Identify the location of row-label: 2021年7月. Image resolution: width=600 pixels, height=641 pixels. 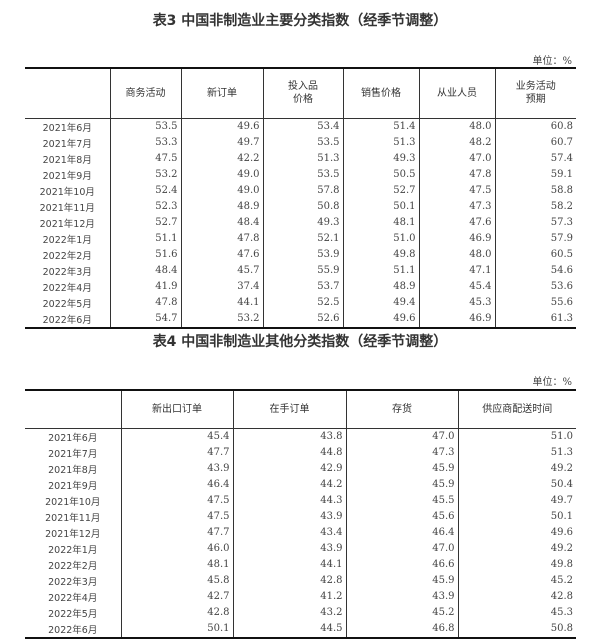
(73, 454).